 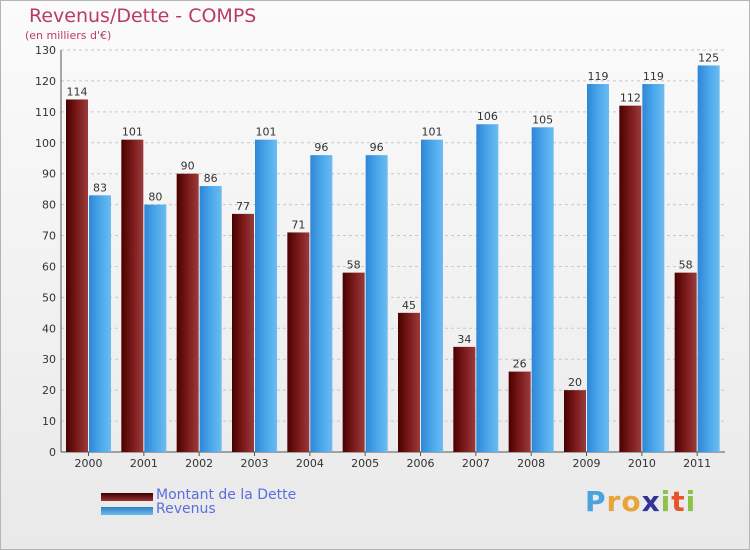 I want to click on y-tick-label: 60, so click(x=49, y=266).